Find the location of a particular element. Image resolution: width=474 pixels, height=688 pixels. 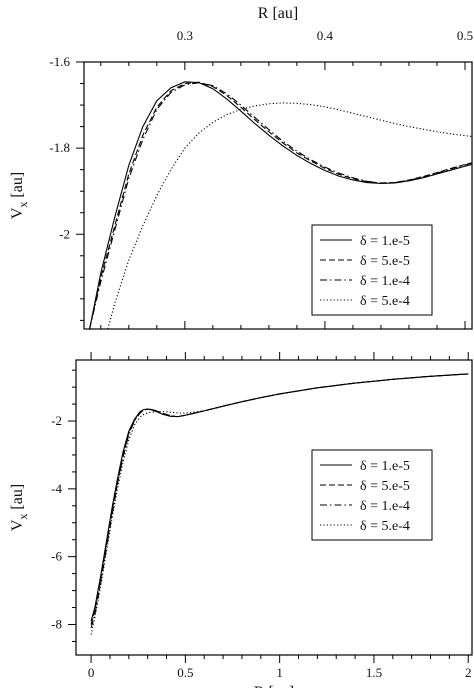

x-tick-label: 1 is located at coordinates (279, 672).